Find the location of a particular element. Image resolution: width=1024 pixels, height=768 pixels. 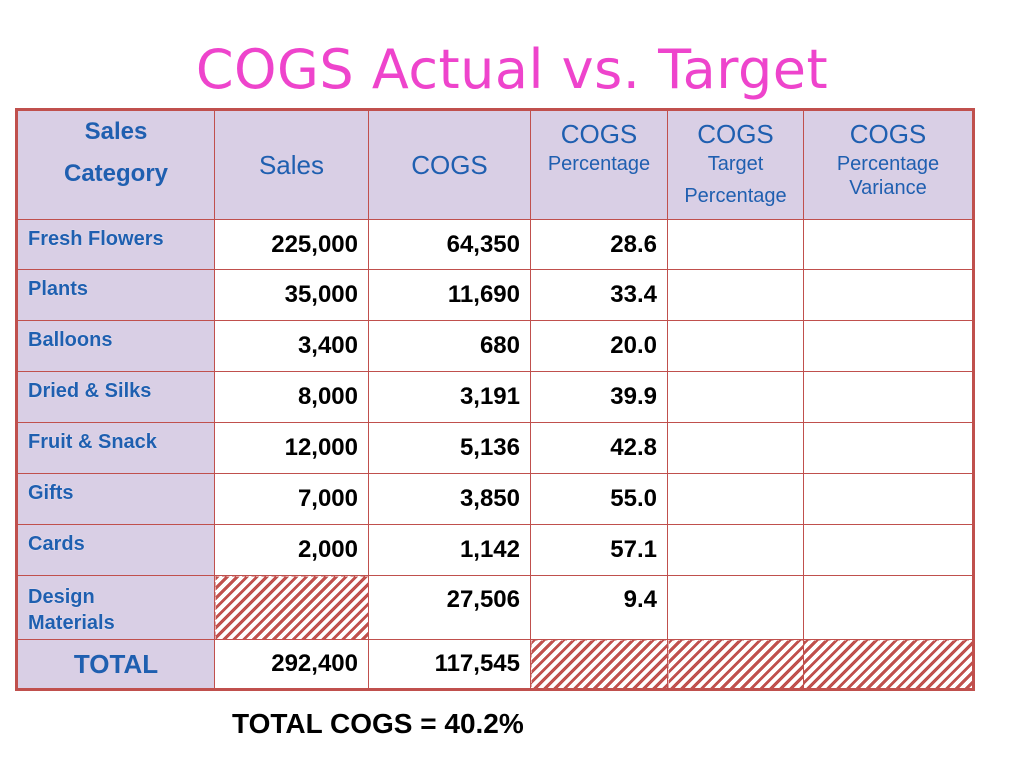

table-row: Gifts 7,000 3,850 55.0 is located at coordinates (495, 499).